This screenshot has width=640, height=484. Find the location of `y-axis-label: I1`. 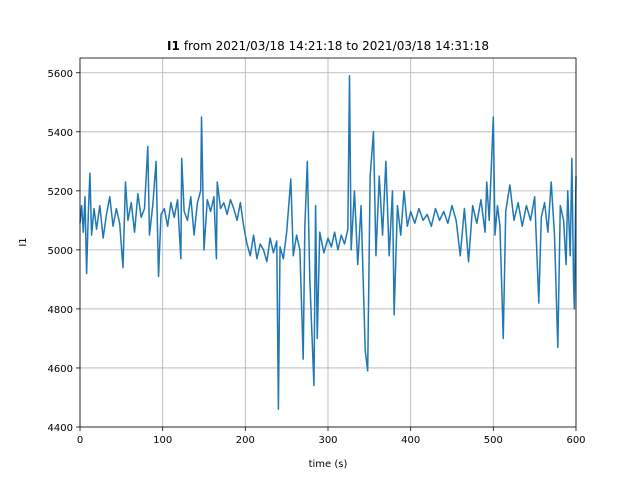

y-axis-label: I1 is located at coordinates (23, 241).